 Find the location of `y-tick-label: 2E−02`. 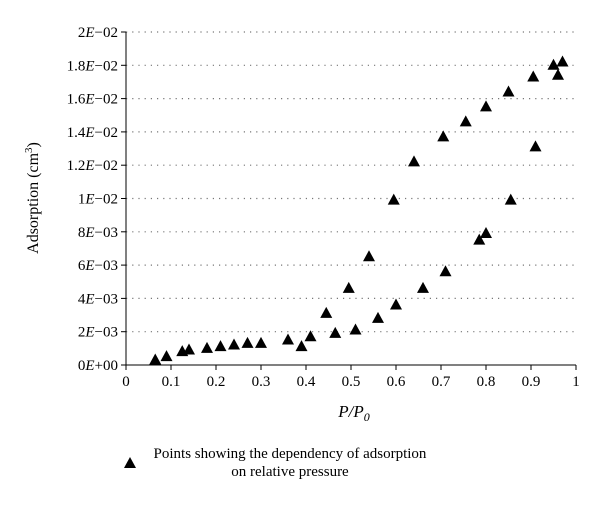

y-tick-label: 2E−02 is located at coordinates (98, 33).